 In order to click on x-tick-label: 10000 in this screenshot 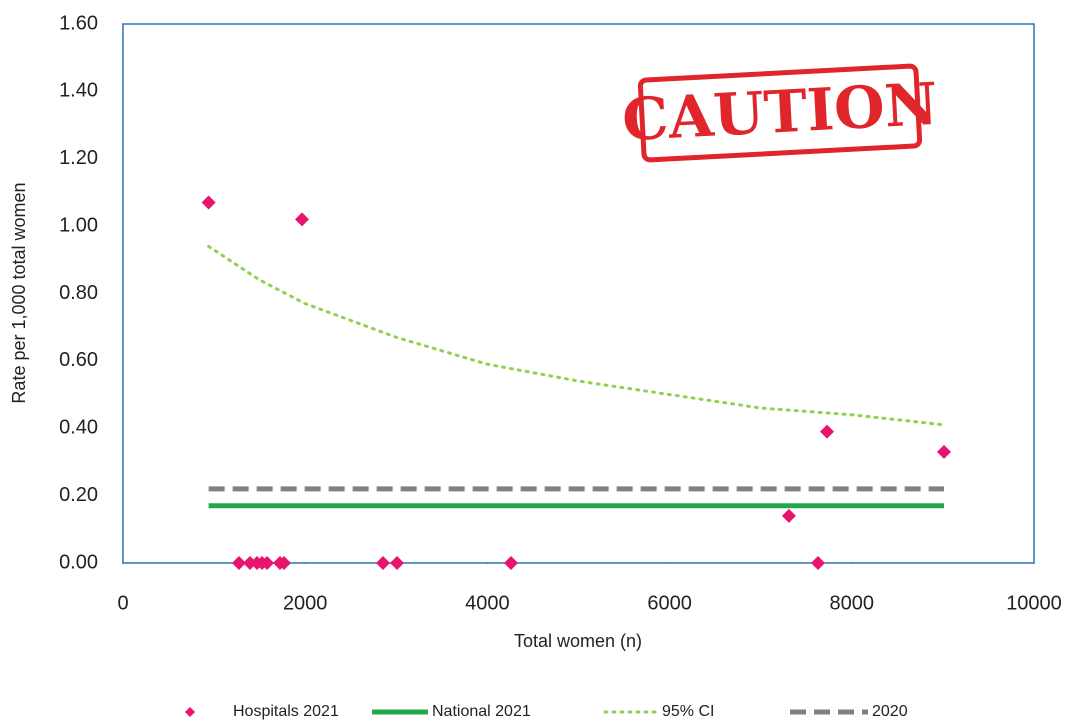, I will do `click(1034, 603)`.